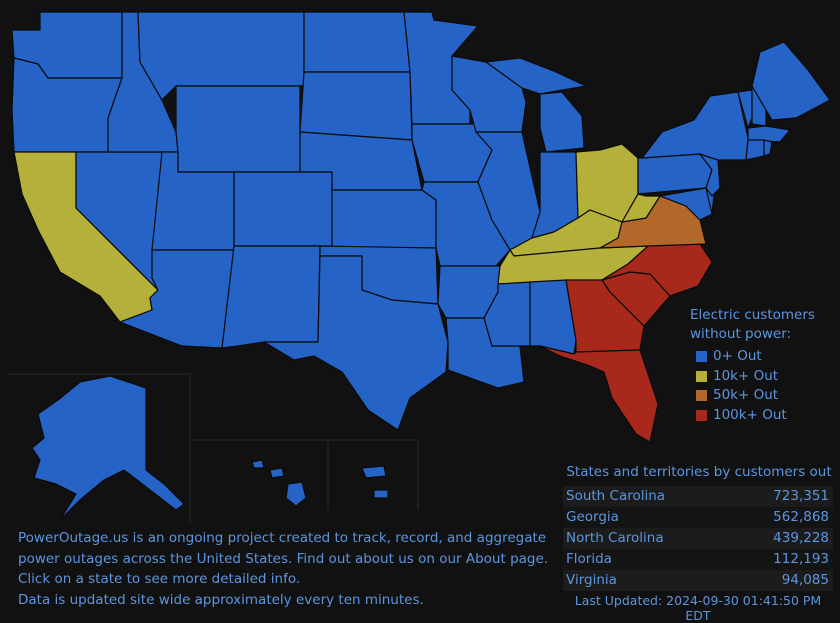 The width and height of the screenshot is (840, 623). What do you see at coordinates (536, 76) in the screenshot?
I see `state-michigan-up` at bounding box center [536, 76].